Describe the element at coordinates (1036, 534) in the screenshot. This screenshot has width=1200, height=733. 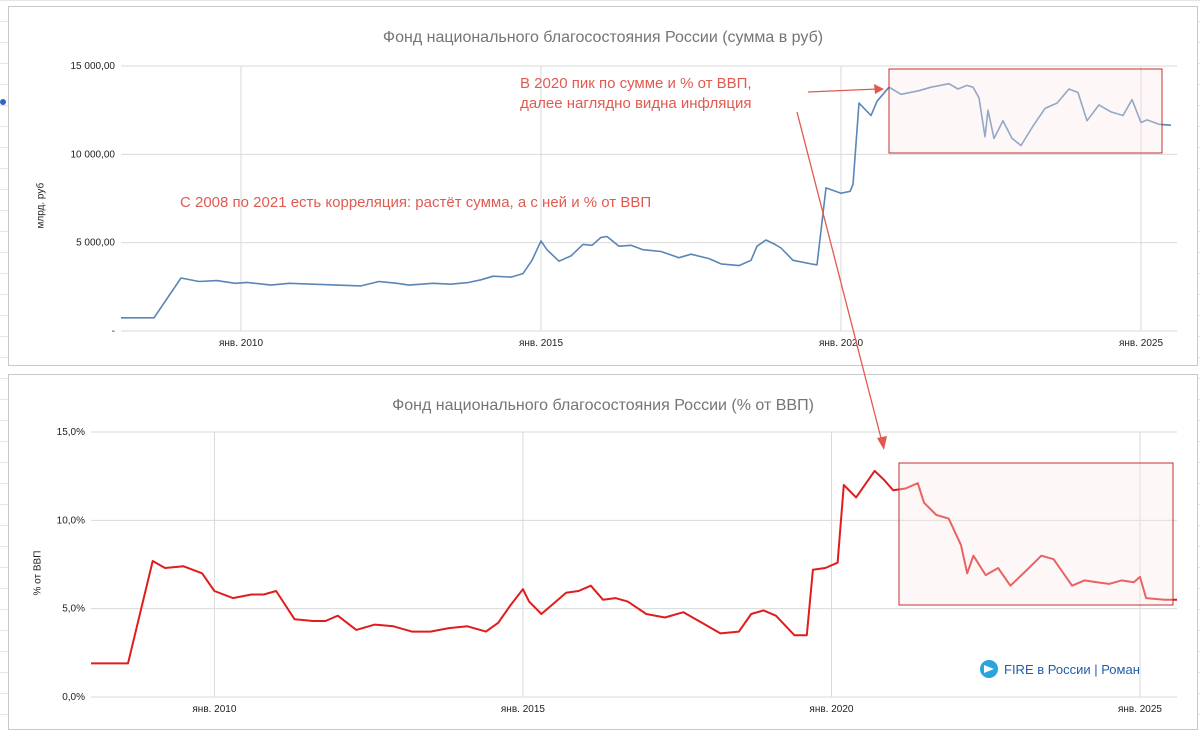
I see `highlight-box-bottom` at that location.